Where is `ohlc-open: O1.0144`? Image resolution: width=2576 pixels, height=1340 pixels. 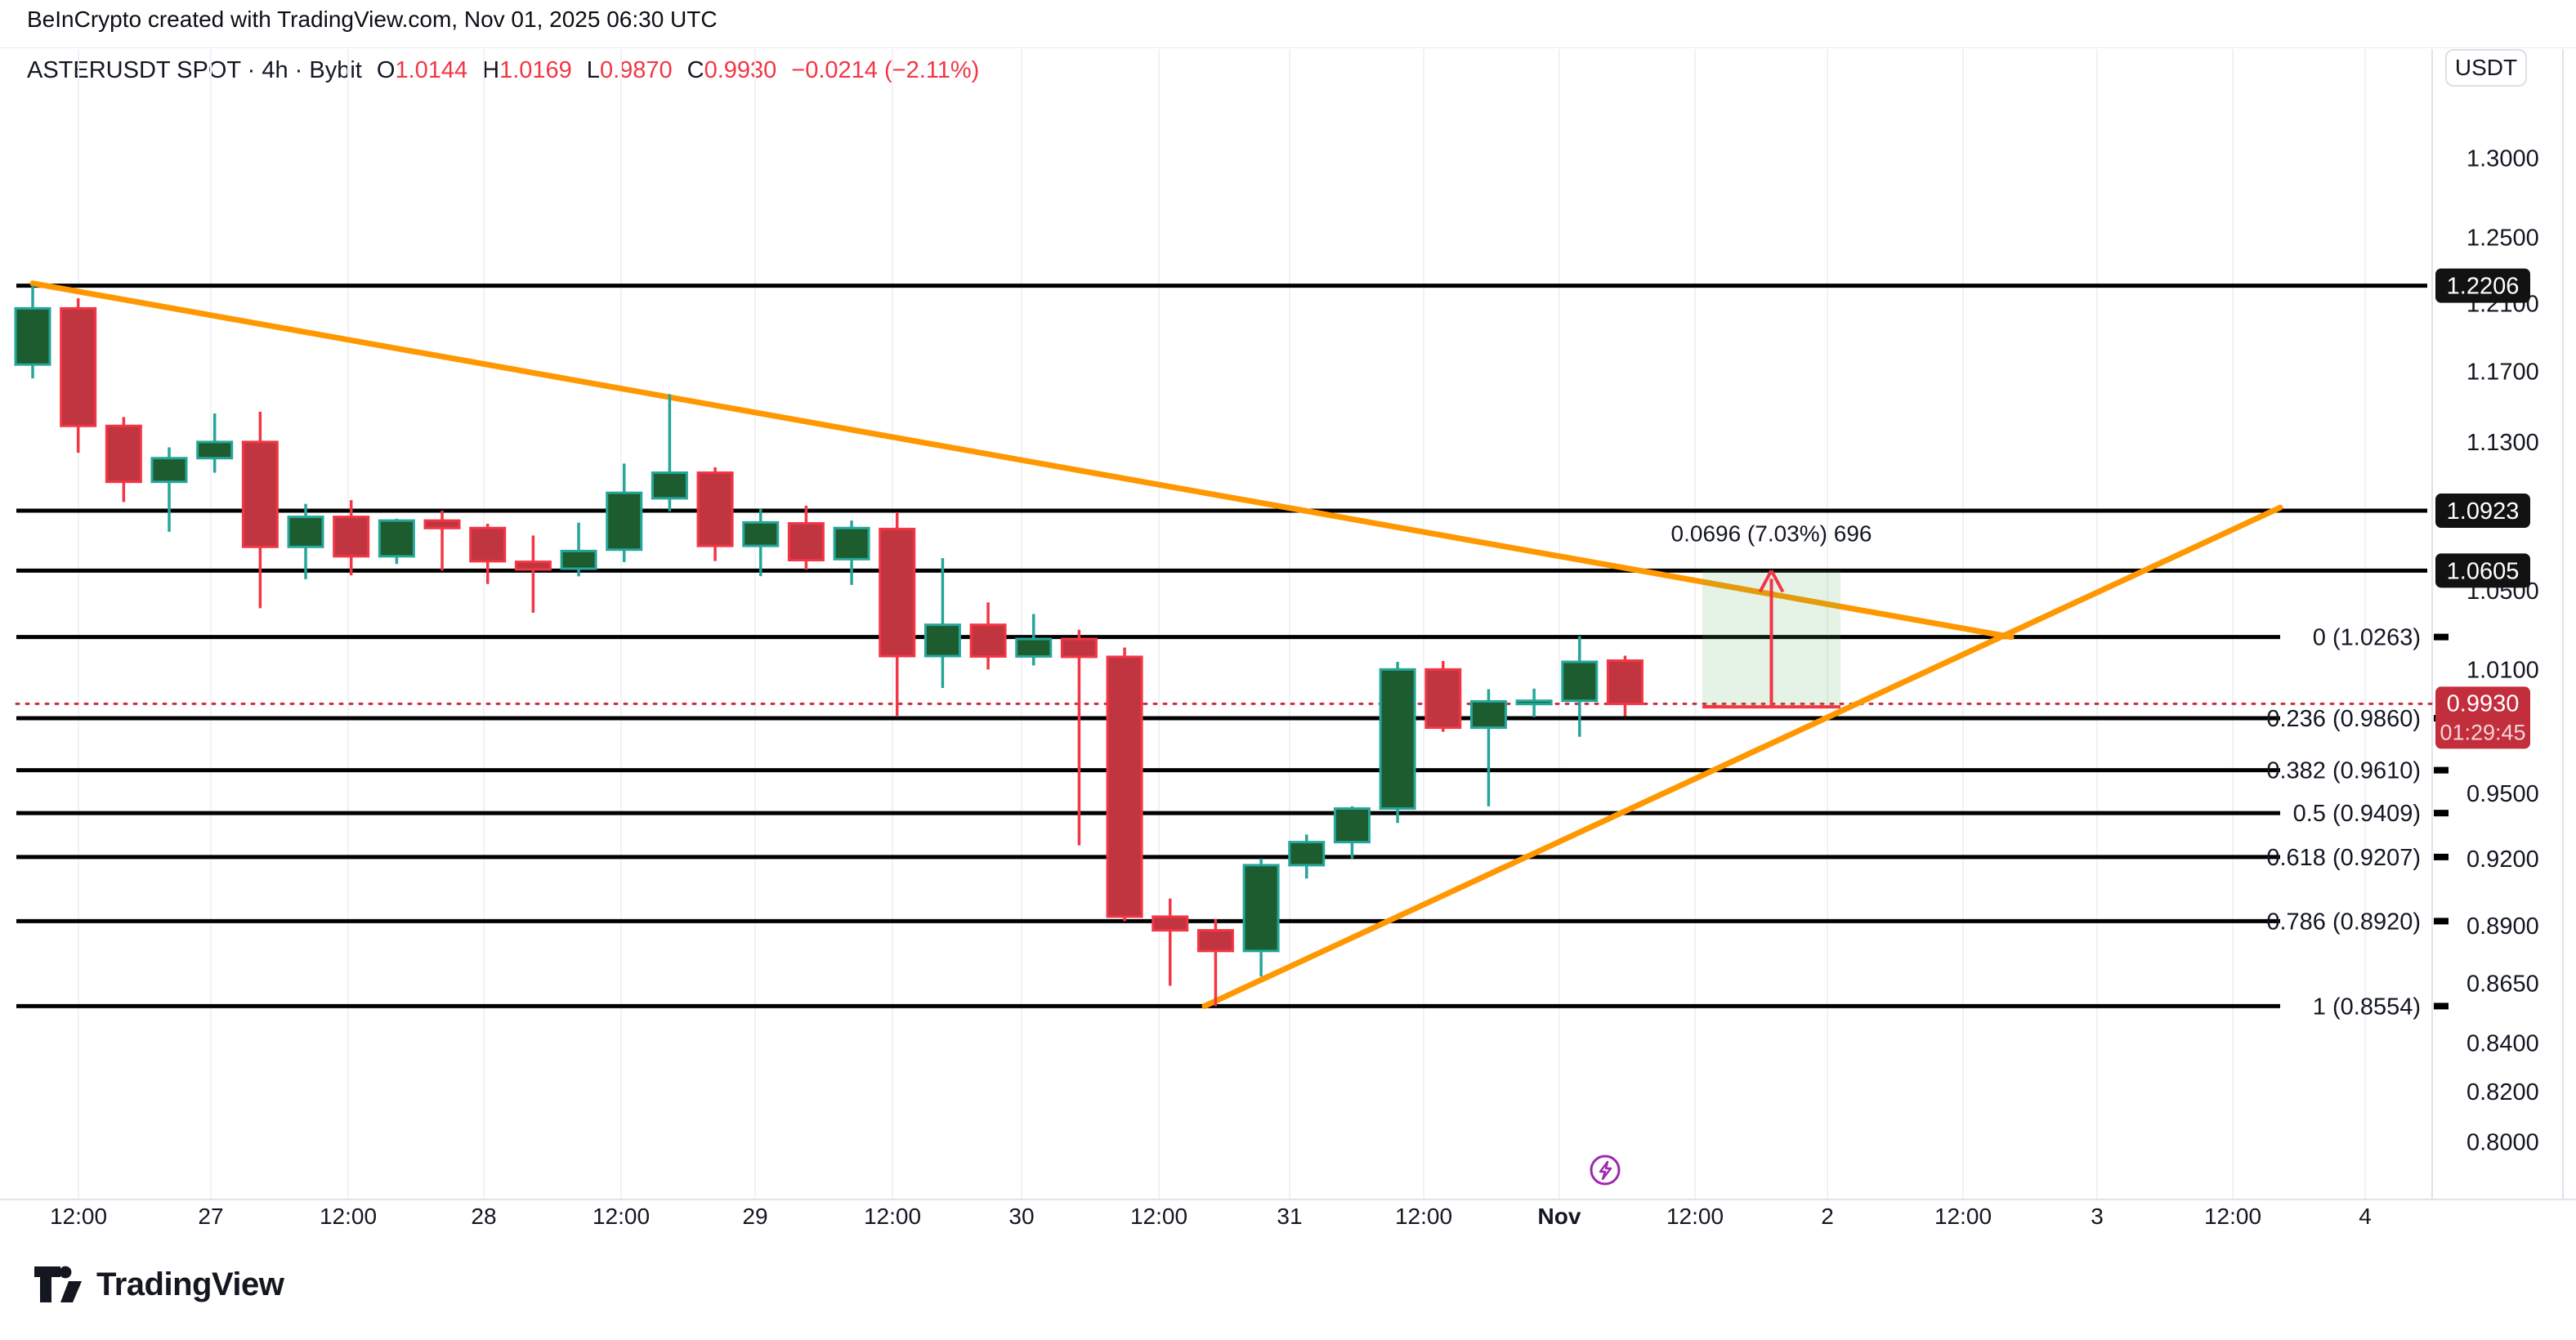
ohlc-open: O1.0144 is located at coordinates (422, 70).